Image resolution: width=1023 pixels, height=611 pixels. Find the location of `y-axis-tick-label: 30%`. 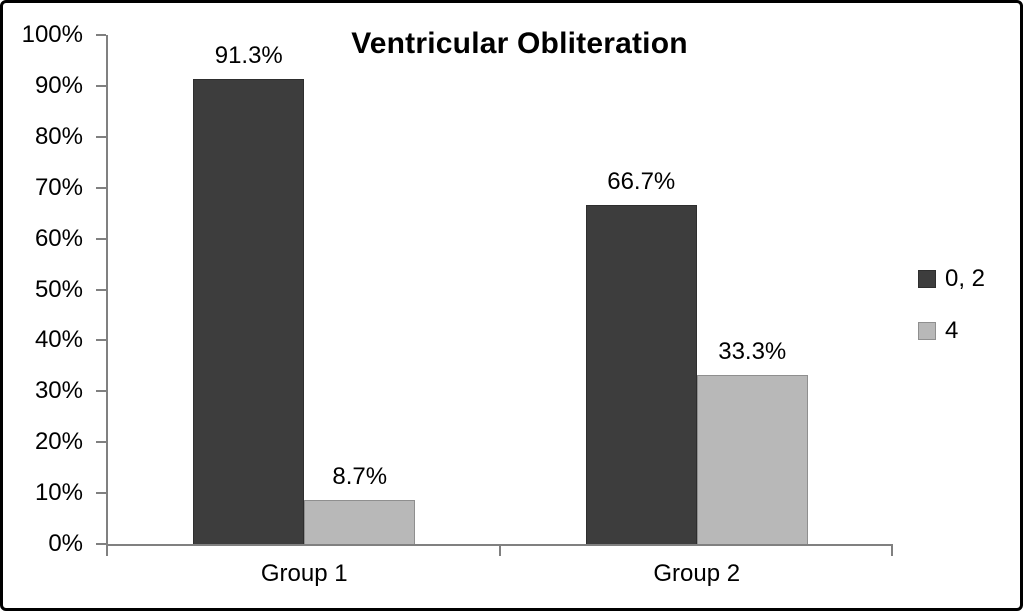

y-axis-tick-label: 30% is located at coordinates (58, 391).